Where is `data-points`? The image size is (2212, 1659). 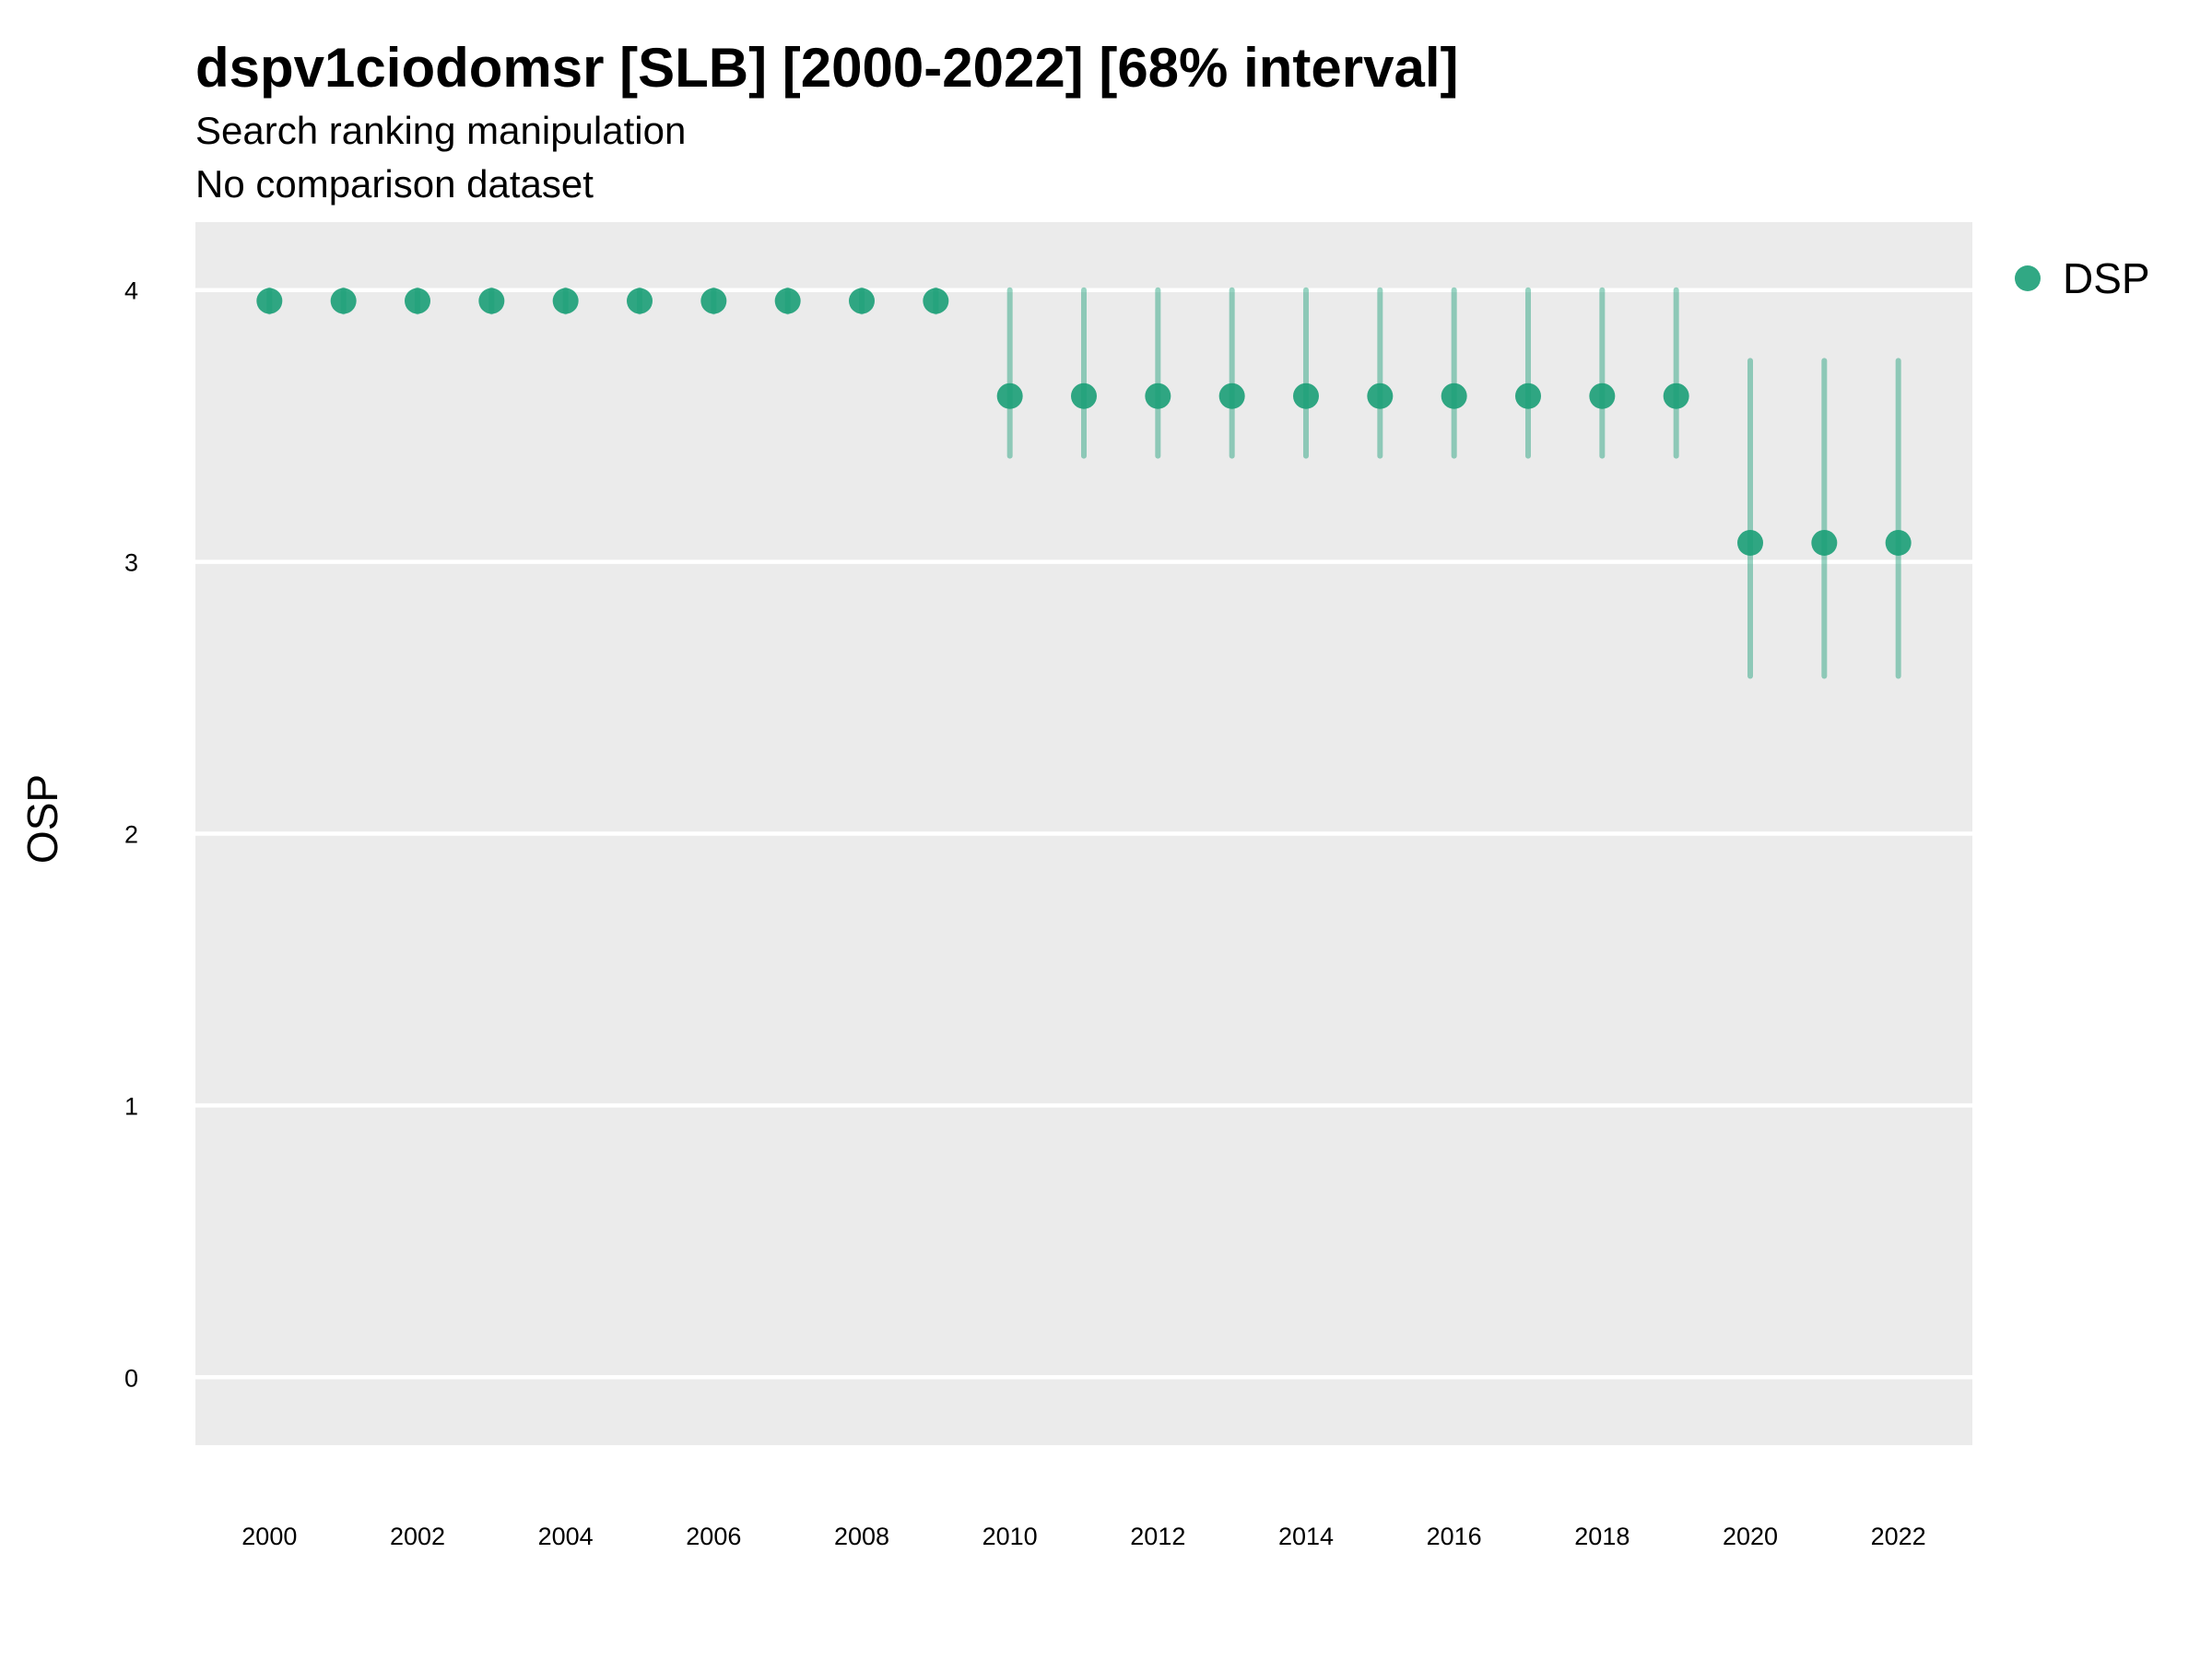
data-points is located at coordinates (1084, 422).